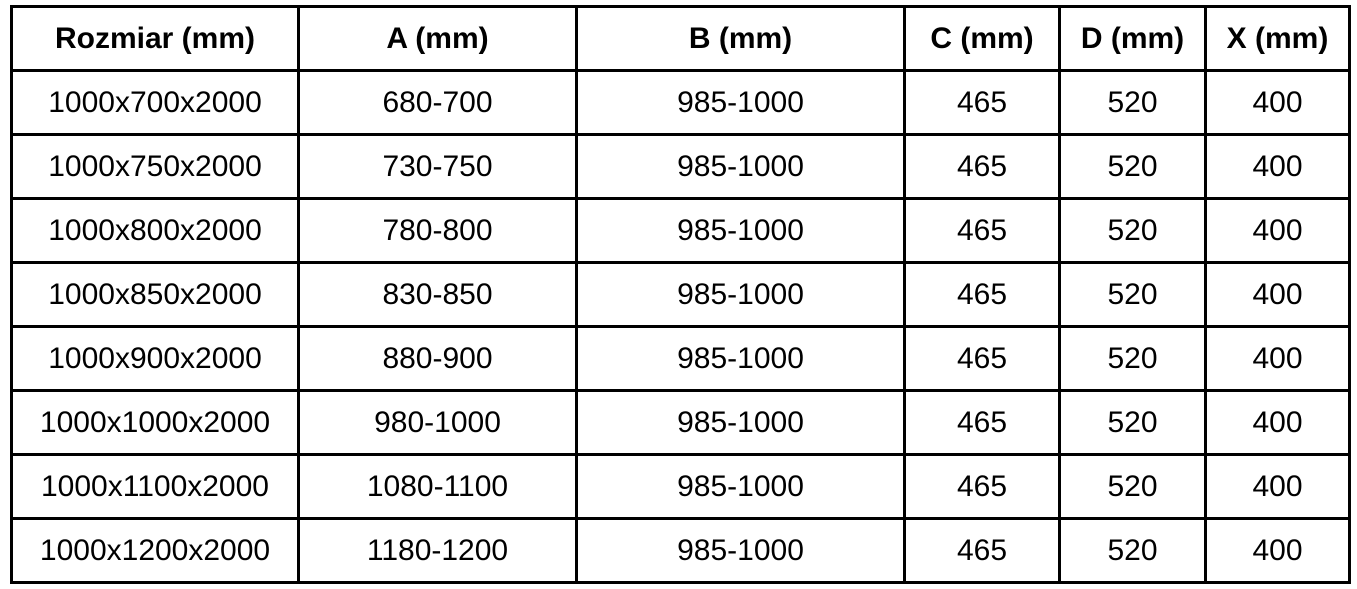  What do you see at coordinates (437, 486) in the screenshot?
I see `cell-a: 1080-1100` at bounding box center [437, 486].